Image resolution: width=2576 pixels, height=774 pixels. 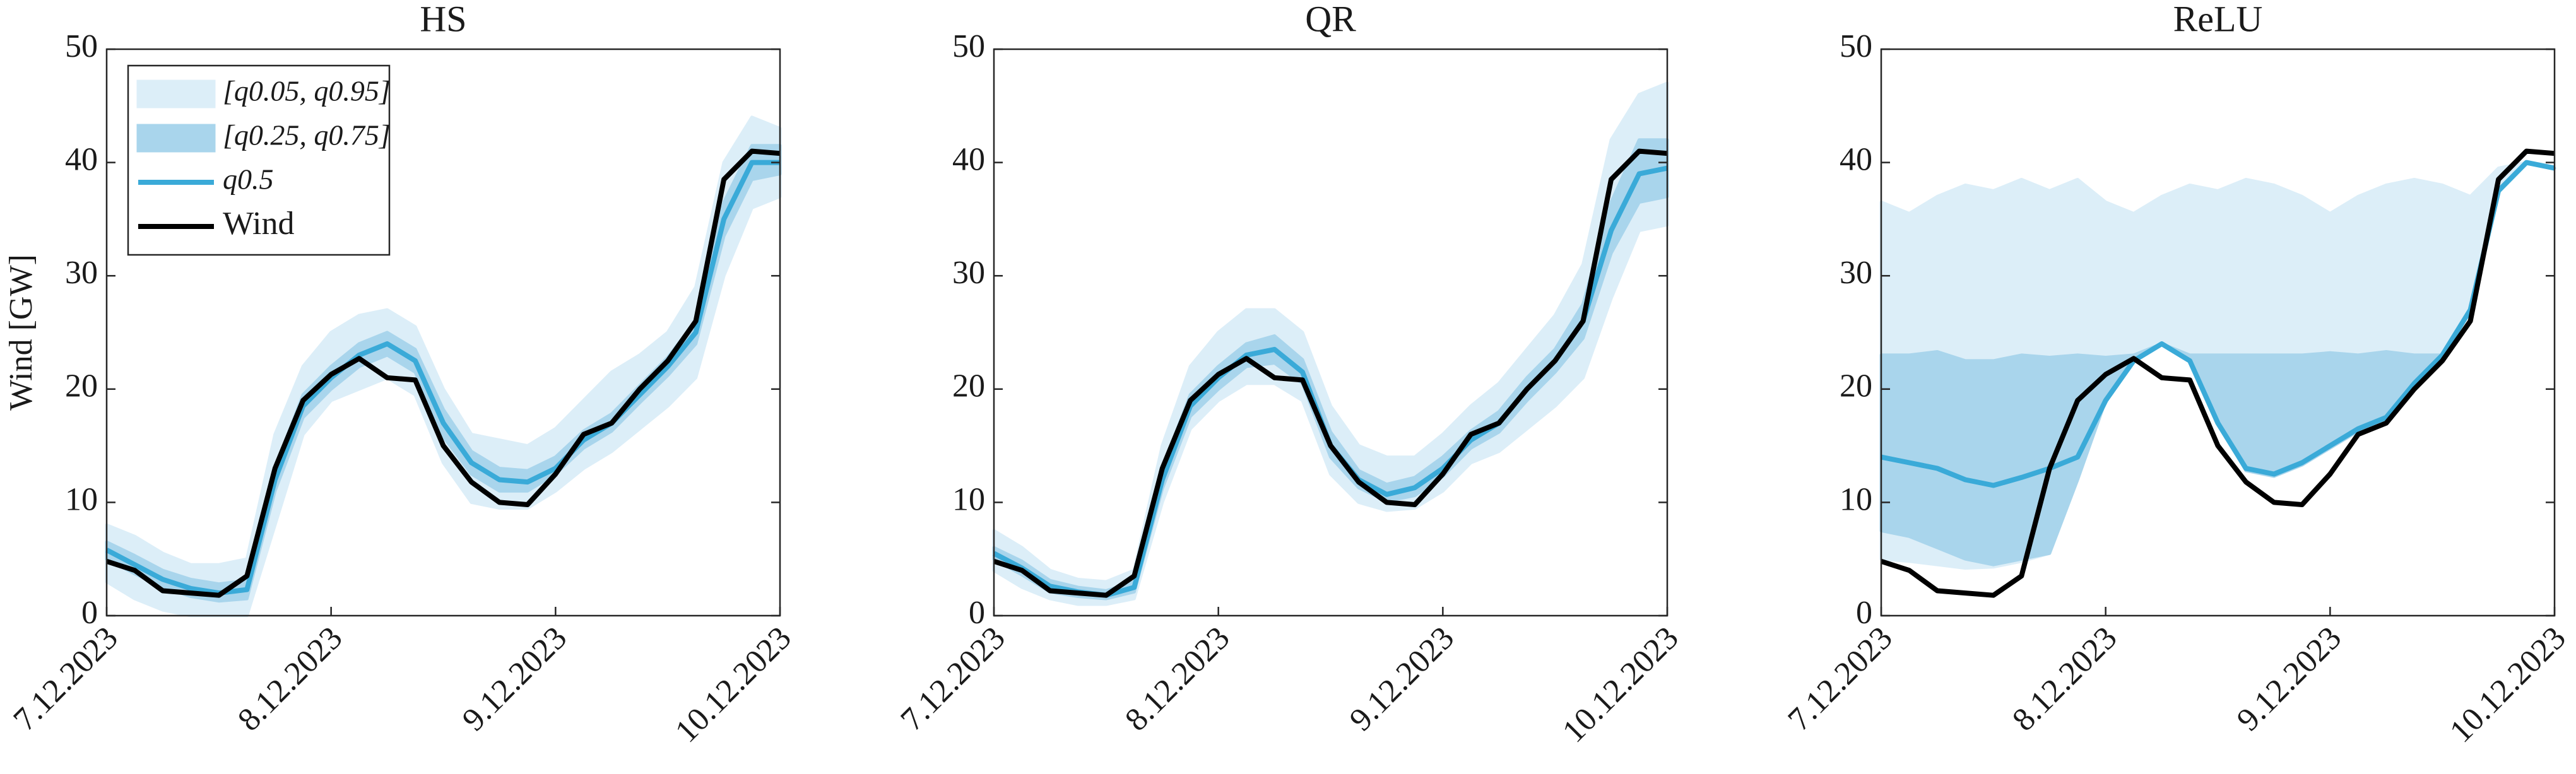 I want to click on panel-title: ReLU, so click(x=2218, y=19).